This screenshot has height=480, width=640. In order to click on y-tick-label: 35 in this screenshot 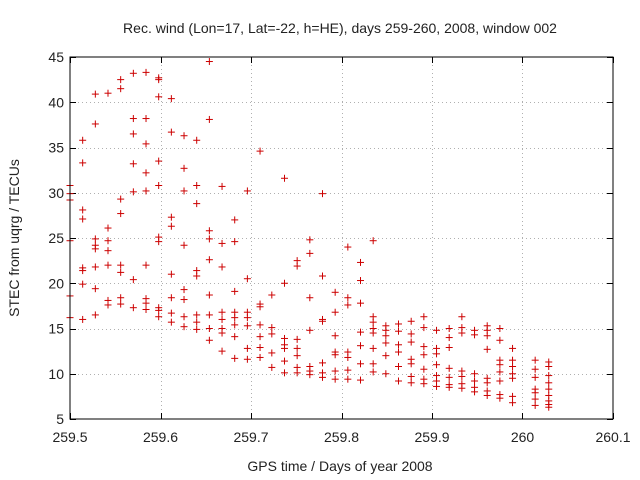, I will do `click(56, 148)`.